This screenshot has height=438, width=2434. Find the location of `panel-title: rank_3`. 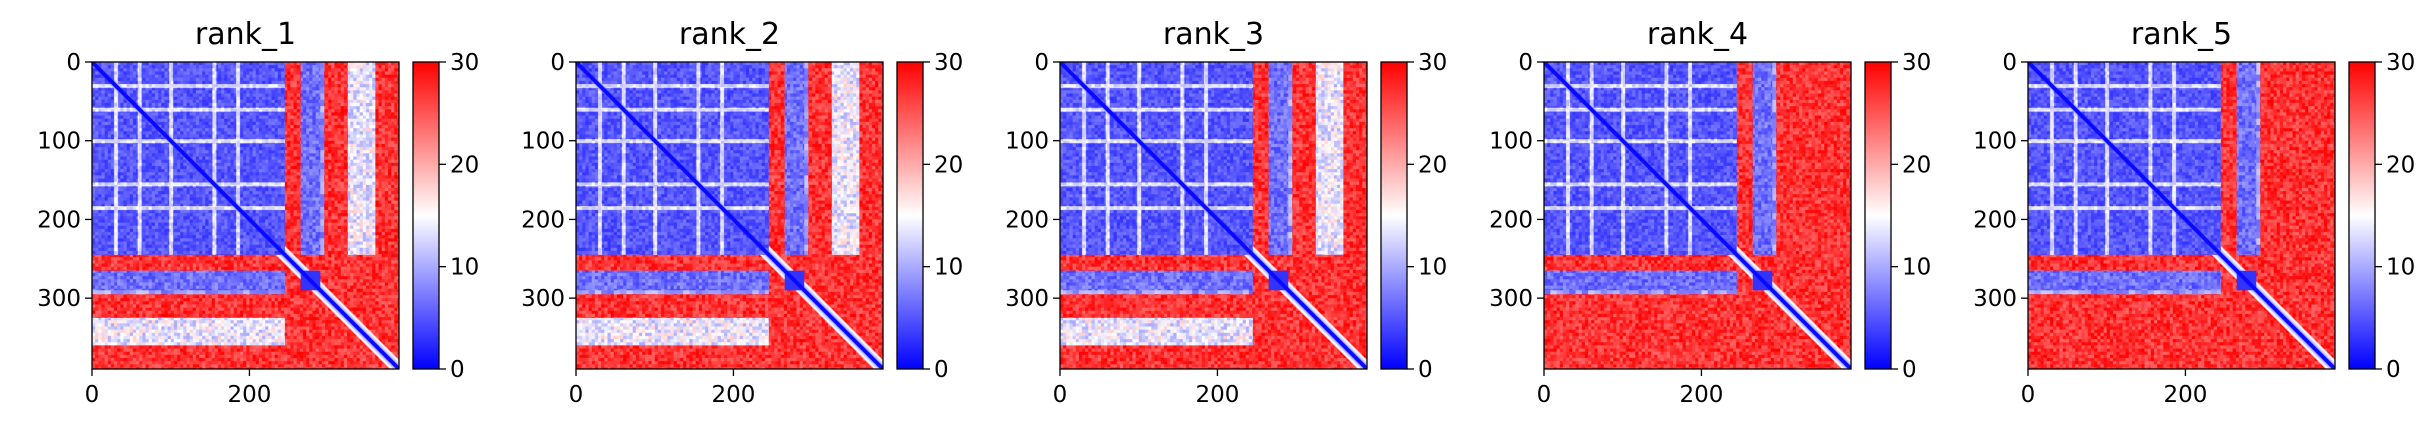

panel-title: rank_3 is located at coordinates (1213, 34).